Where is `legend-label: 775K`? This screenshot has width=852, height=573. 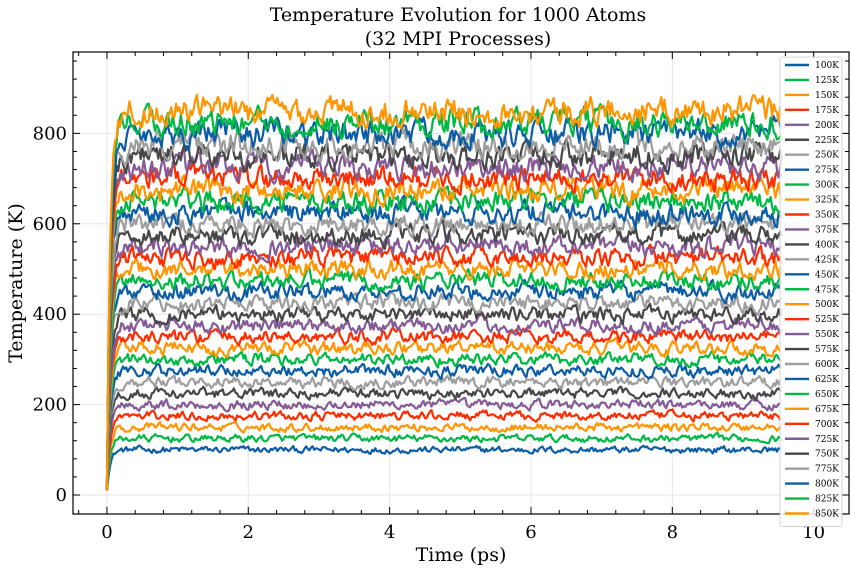 legend-label: 775K is located at coordinates (827, 470).